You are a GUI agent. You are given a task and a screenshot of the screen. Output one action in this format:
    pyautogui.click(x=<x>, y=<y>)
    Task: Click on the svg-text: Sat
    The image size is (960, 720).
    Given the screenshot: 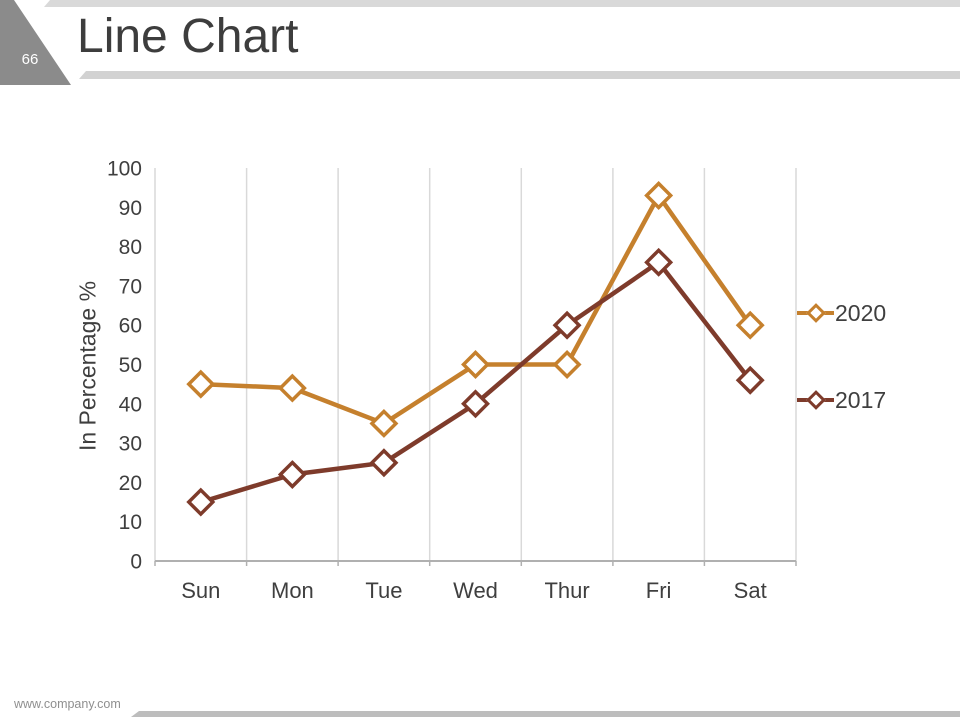 What is the action you would take?
    pyautogui.click(x=750, y=590)
    